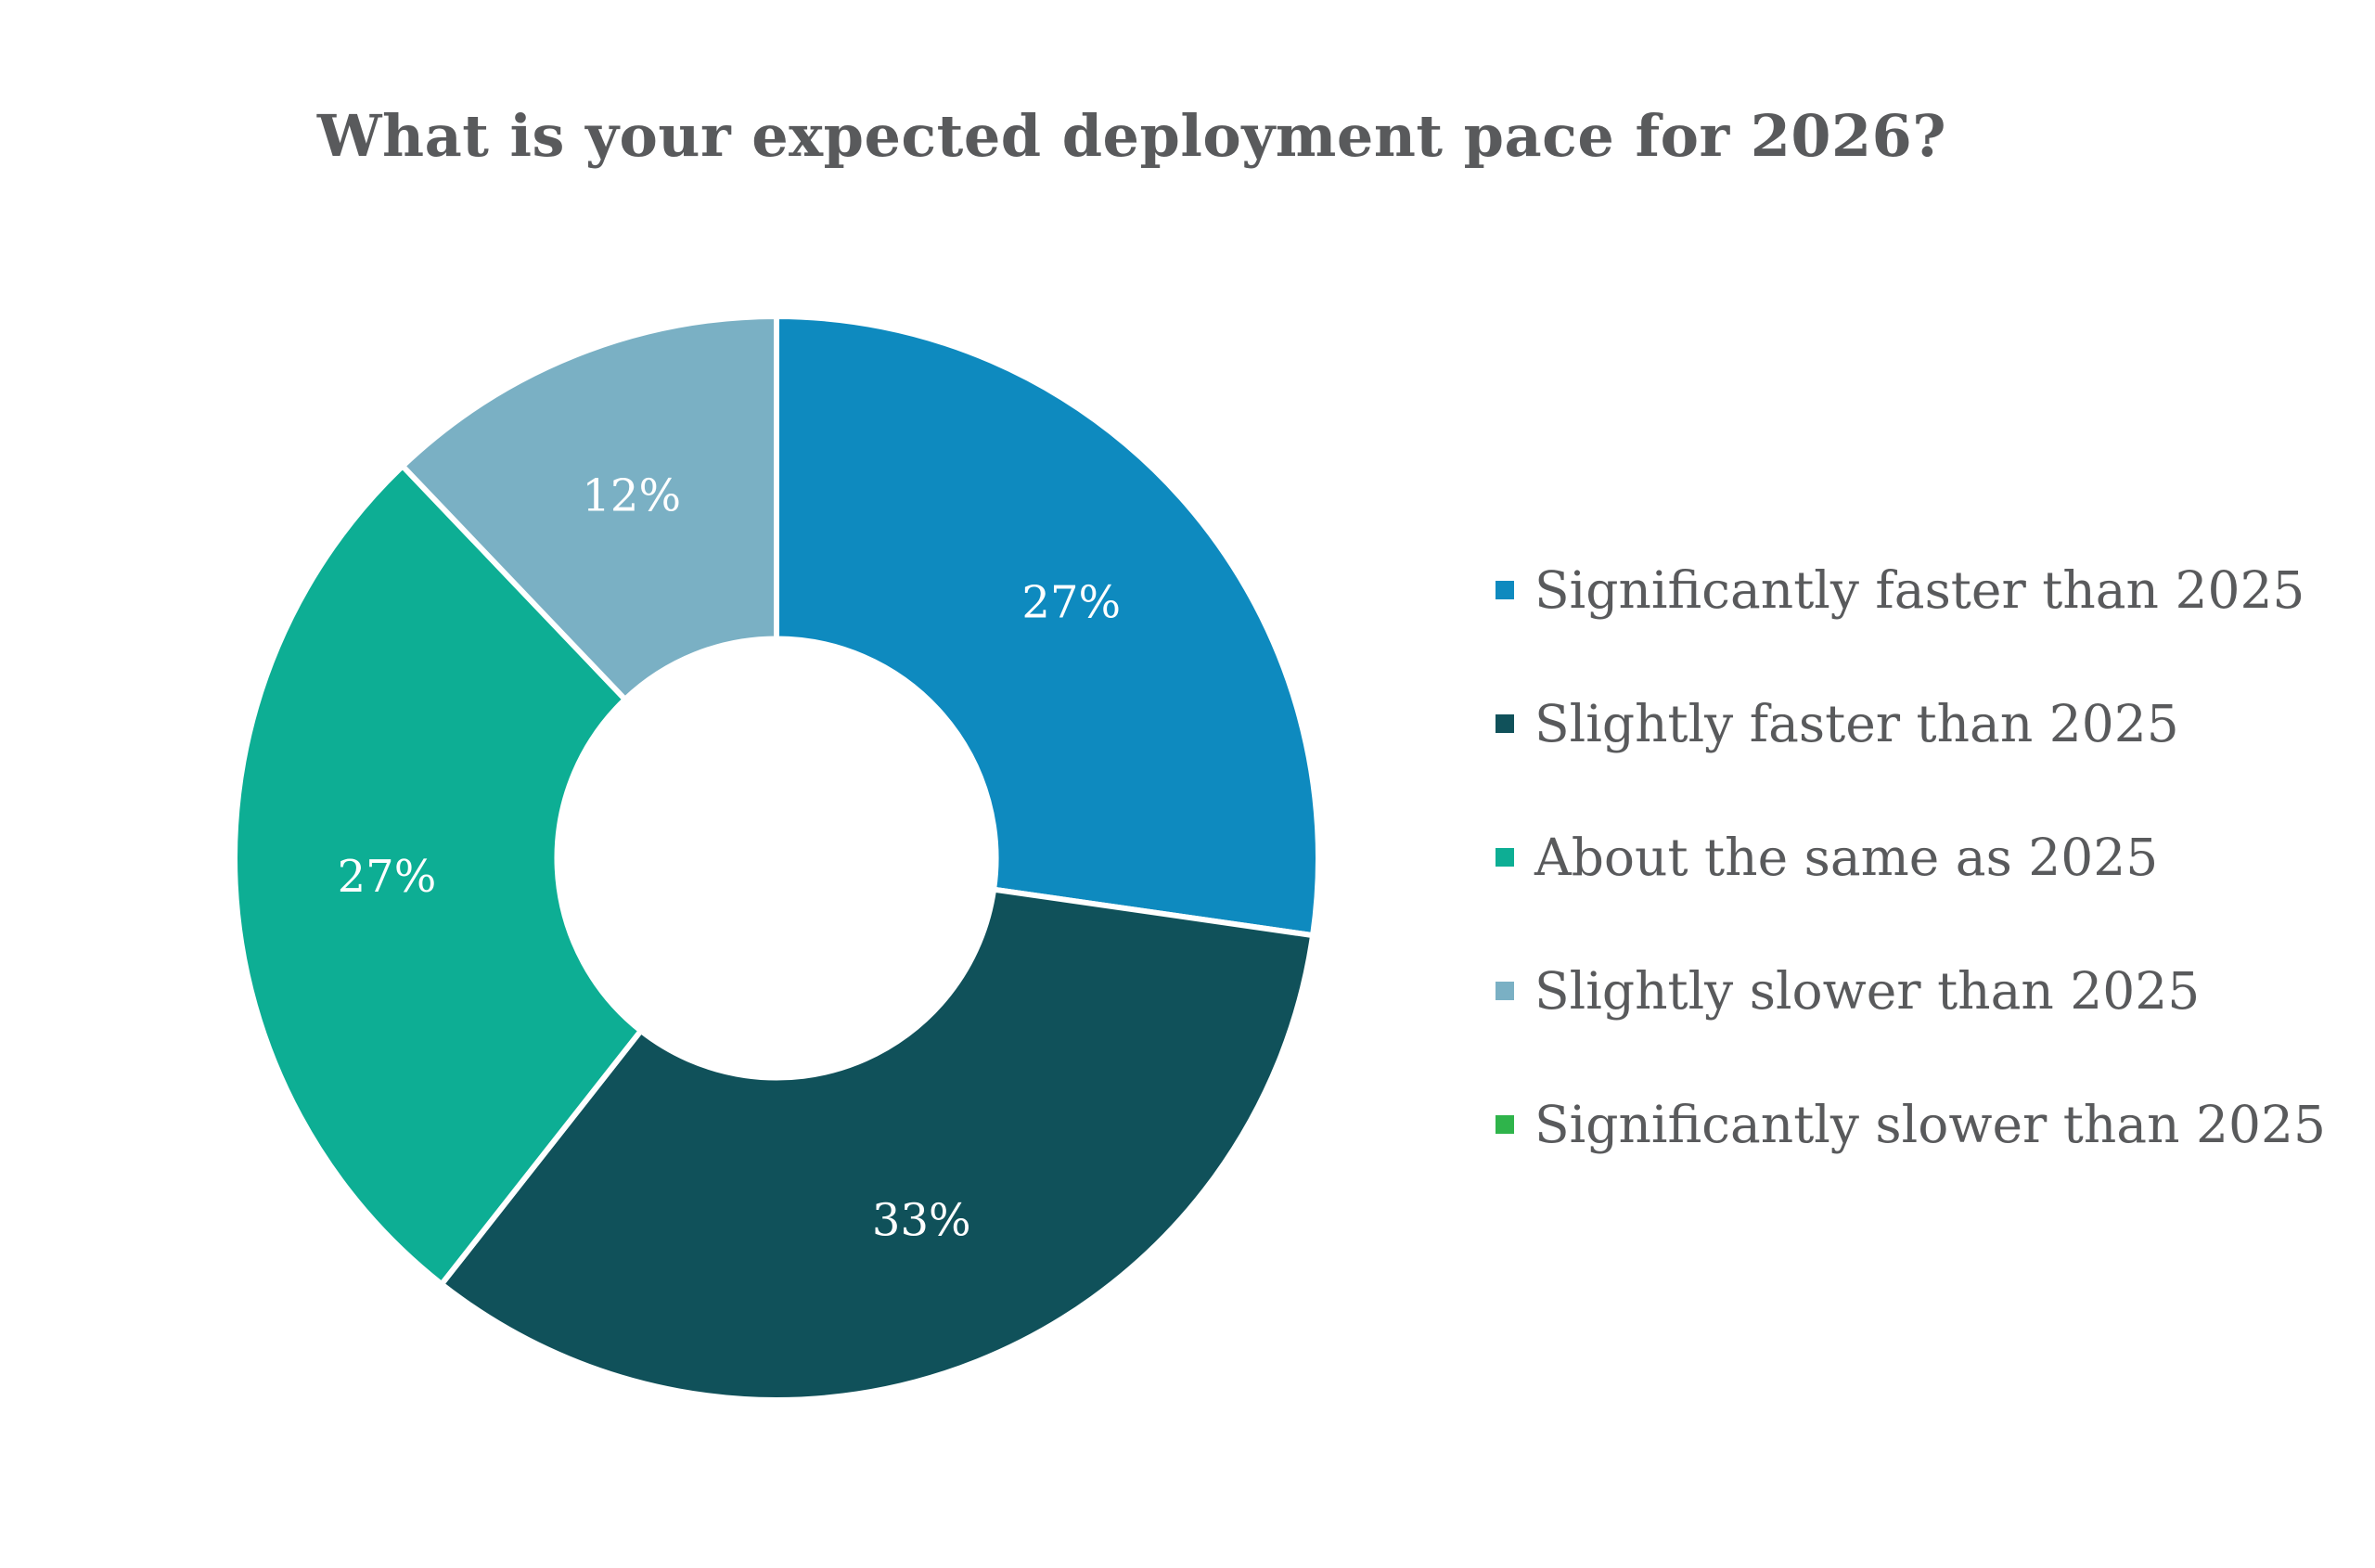 The width and height of the screenshot is (2375, 1568). What do you see at coordinates (1930, 1124) in the screenshot?
I see `legend-item-label: Significantly slower than 2025` at bounding box center [1930, 1124].